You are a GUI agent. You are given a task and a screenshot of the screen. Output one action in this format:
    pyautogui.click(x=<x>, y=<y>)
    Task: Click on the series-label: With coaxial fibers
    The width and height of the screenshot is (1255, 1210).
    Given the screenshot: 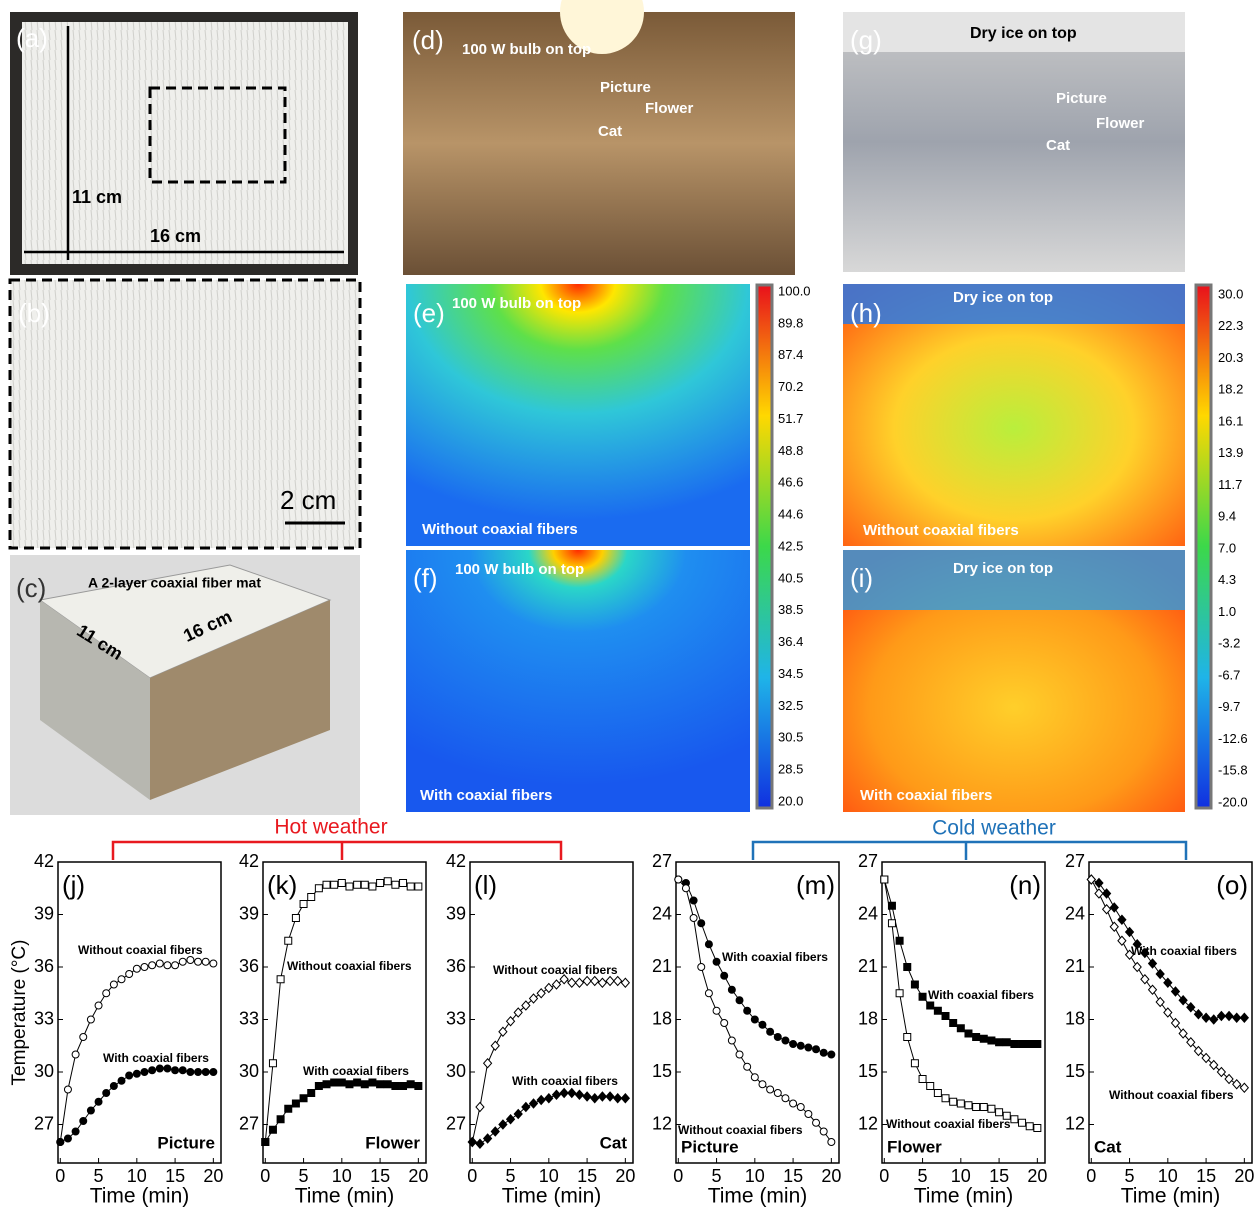 What is the action you would take?
    pyautogui.click(x=775, y=957)
    